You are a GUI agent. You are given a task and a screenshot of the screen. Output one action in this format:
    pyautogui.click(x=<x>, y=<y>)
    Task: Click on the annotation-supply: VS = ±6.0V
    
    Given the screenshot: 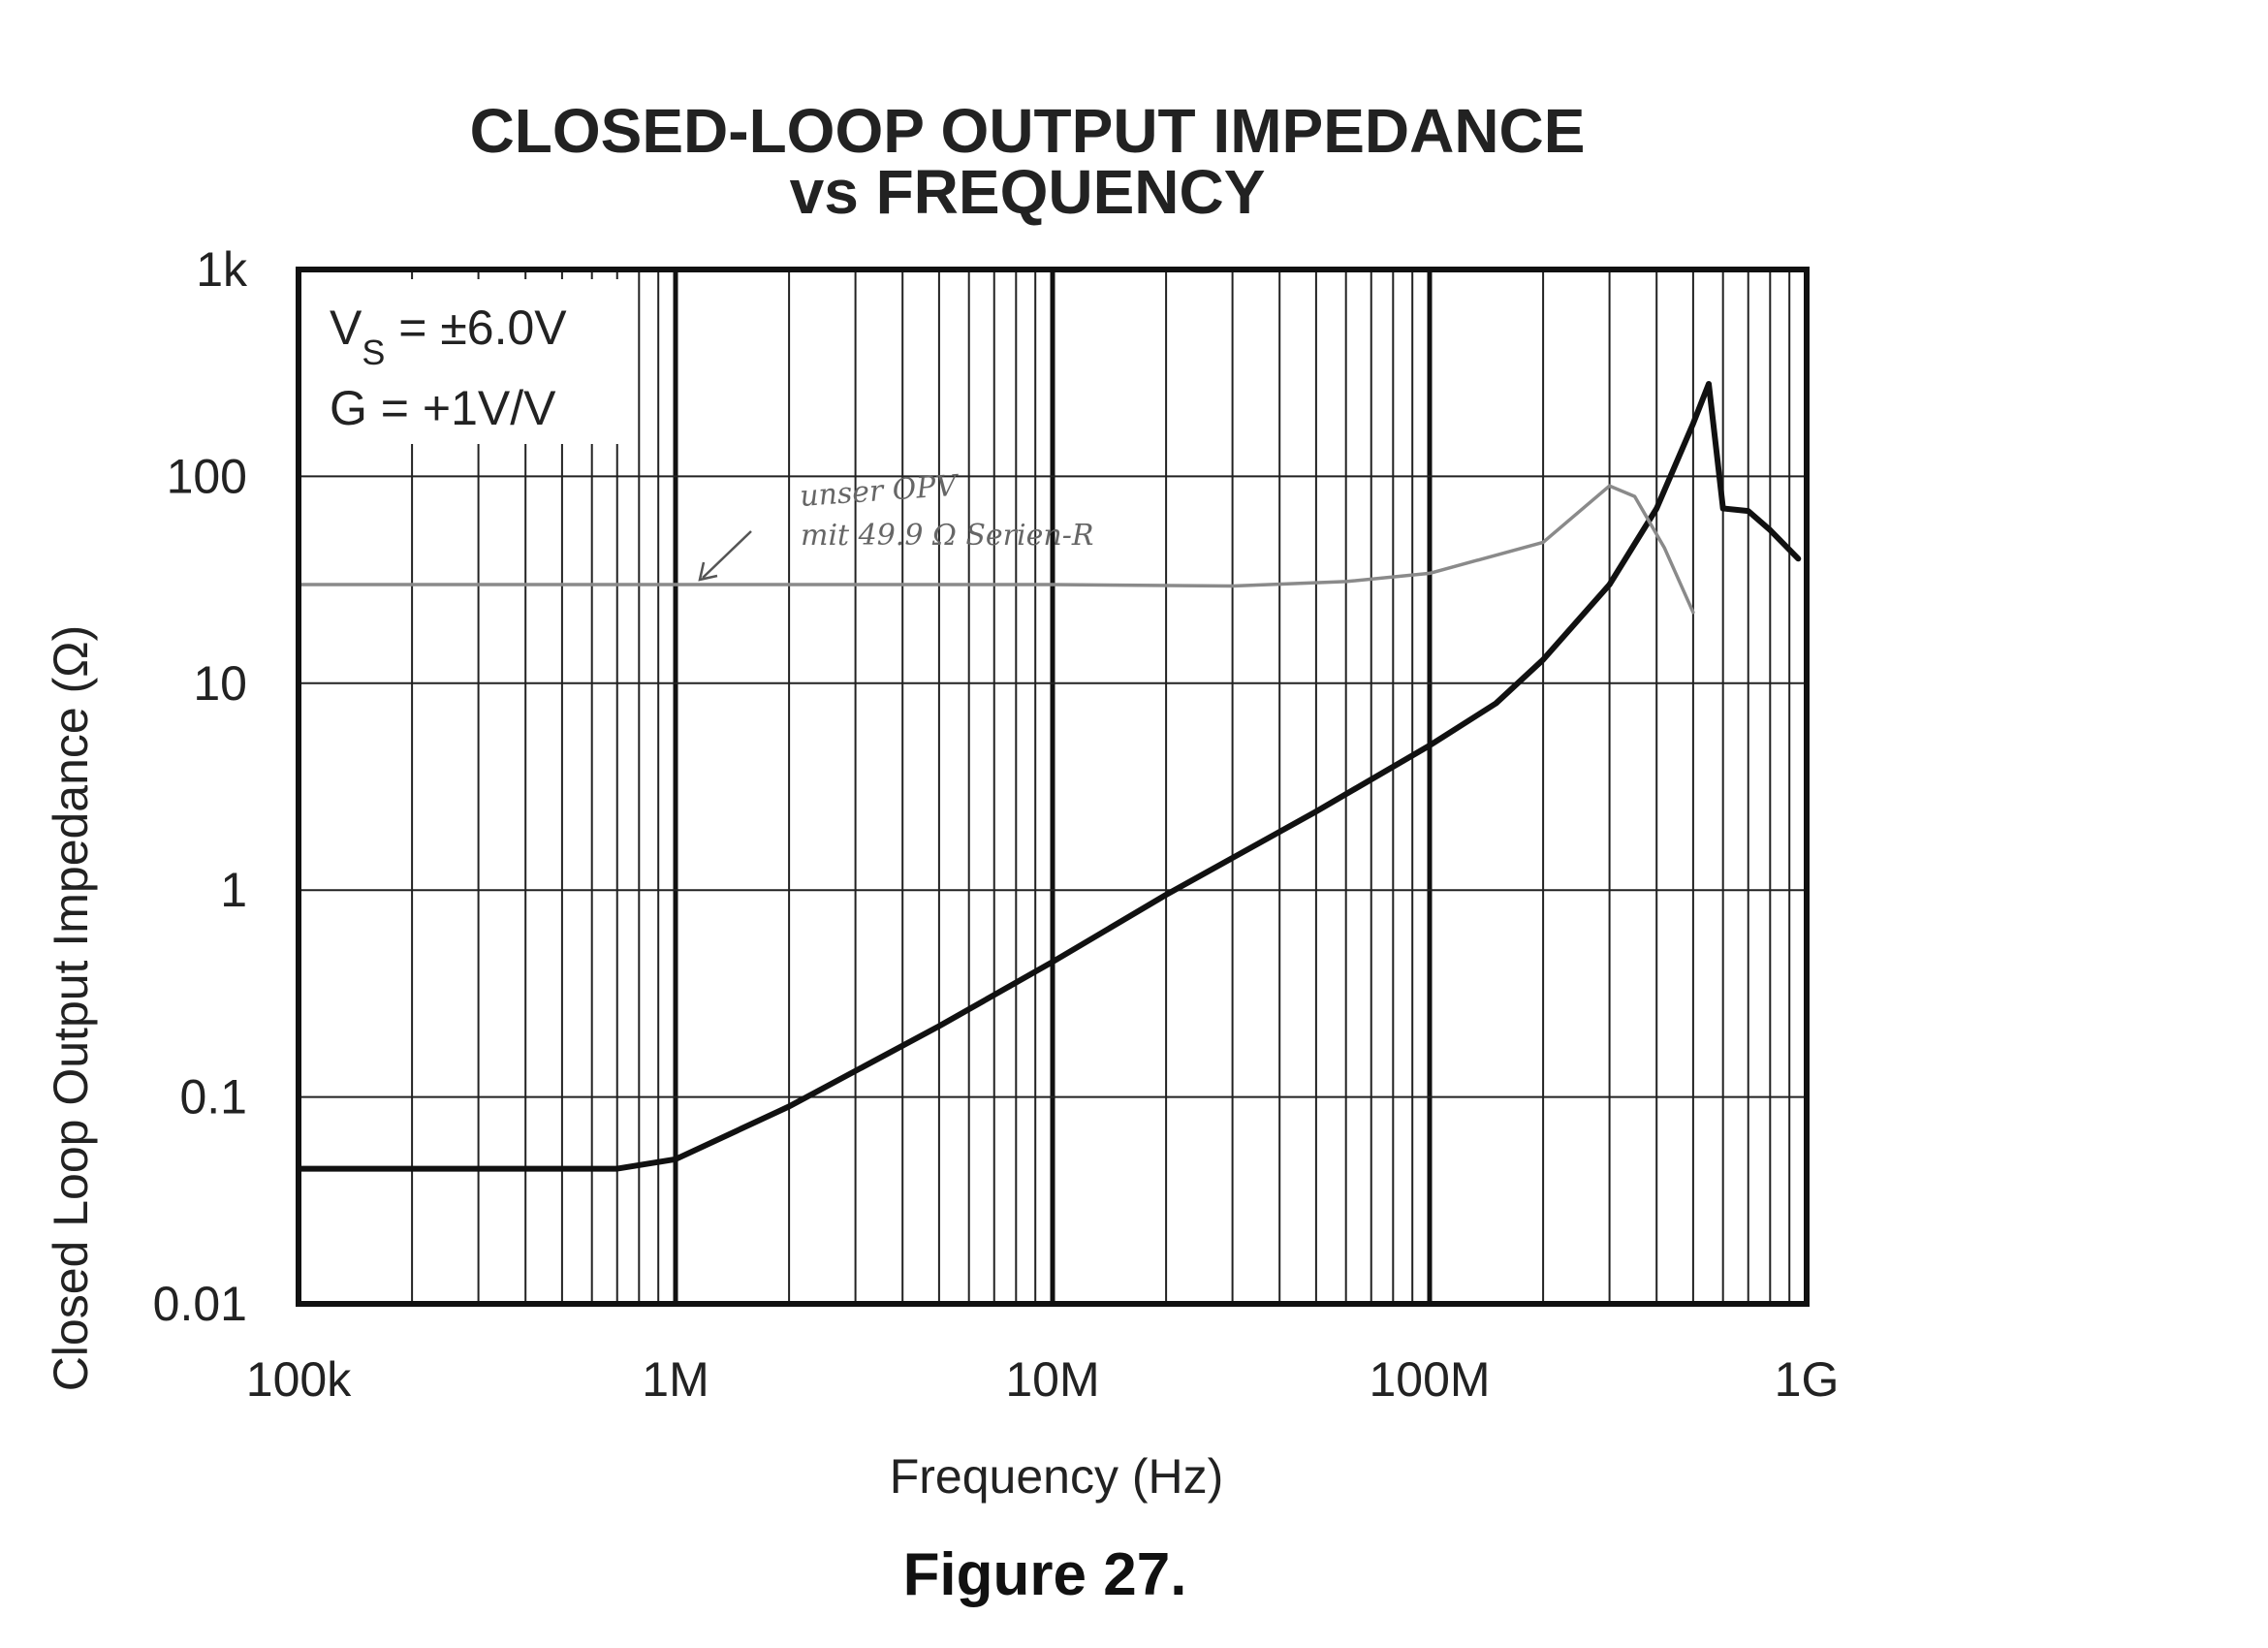 What is the action you would take?
    pyautogui.click(x=449, y=337)
    